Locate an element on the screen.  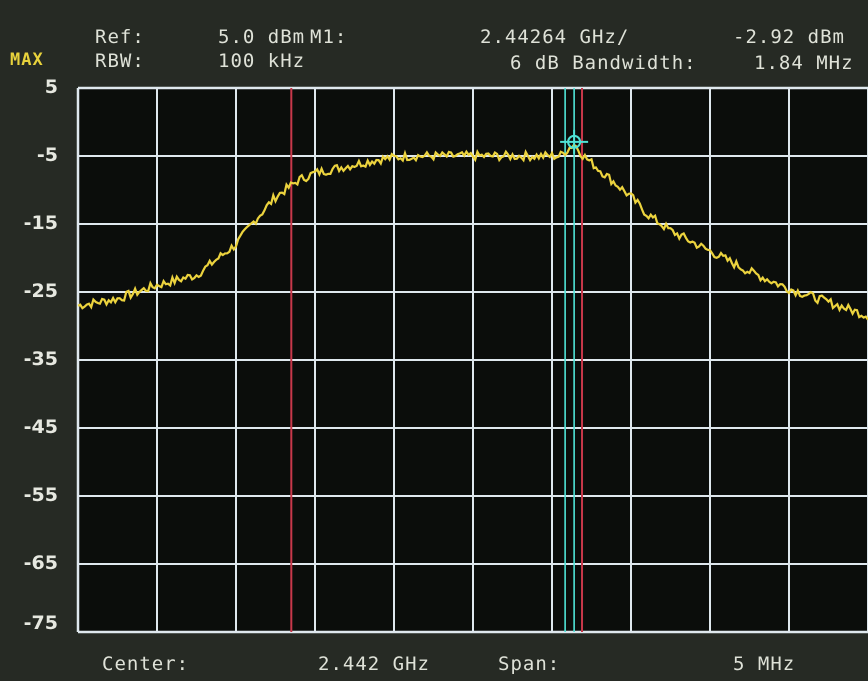
center-label: Center: is located at coordinates (146, 664).